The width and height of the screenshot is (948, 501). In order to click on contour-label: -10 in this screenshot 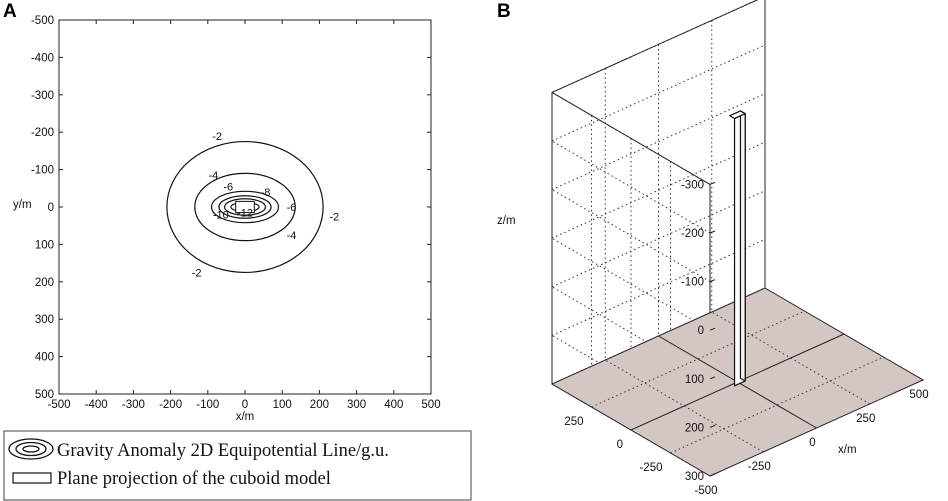, I will do `click(221, 215)`.